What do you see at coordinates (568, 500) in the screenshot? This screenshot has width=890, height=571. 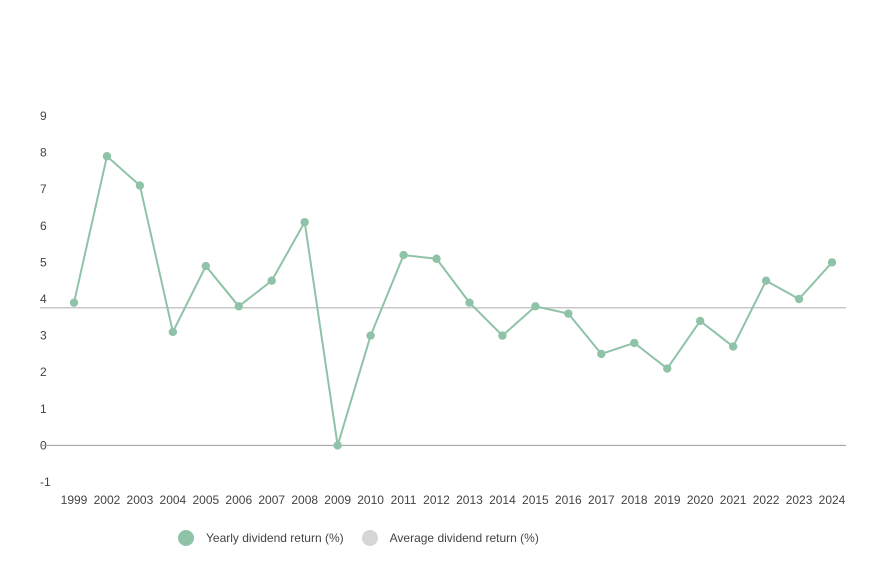 I see `x-tick-label: 2016` at bounding box center [568, 500].